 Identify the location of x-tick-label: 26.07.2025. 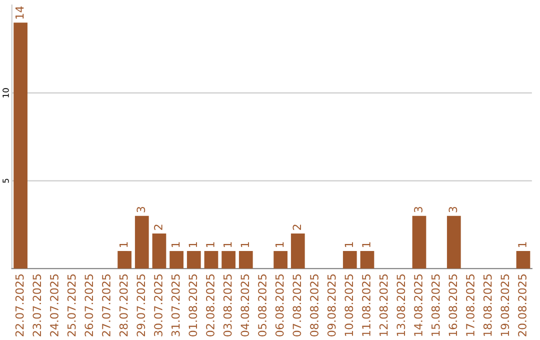
(89, 305).